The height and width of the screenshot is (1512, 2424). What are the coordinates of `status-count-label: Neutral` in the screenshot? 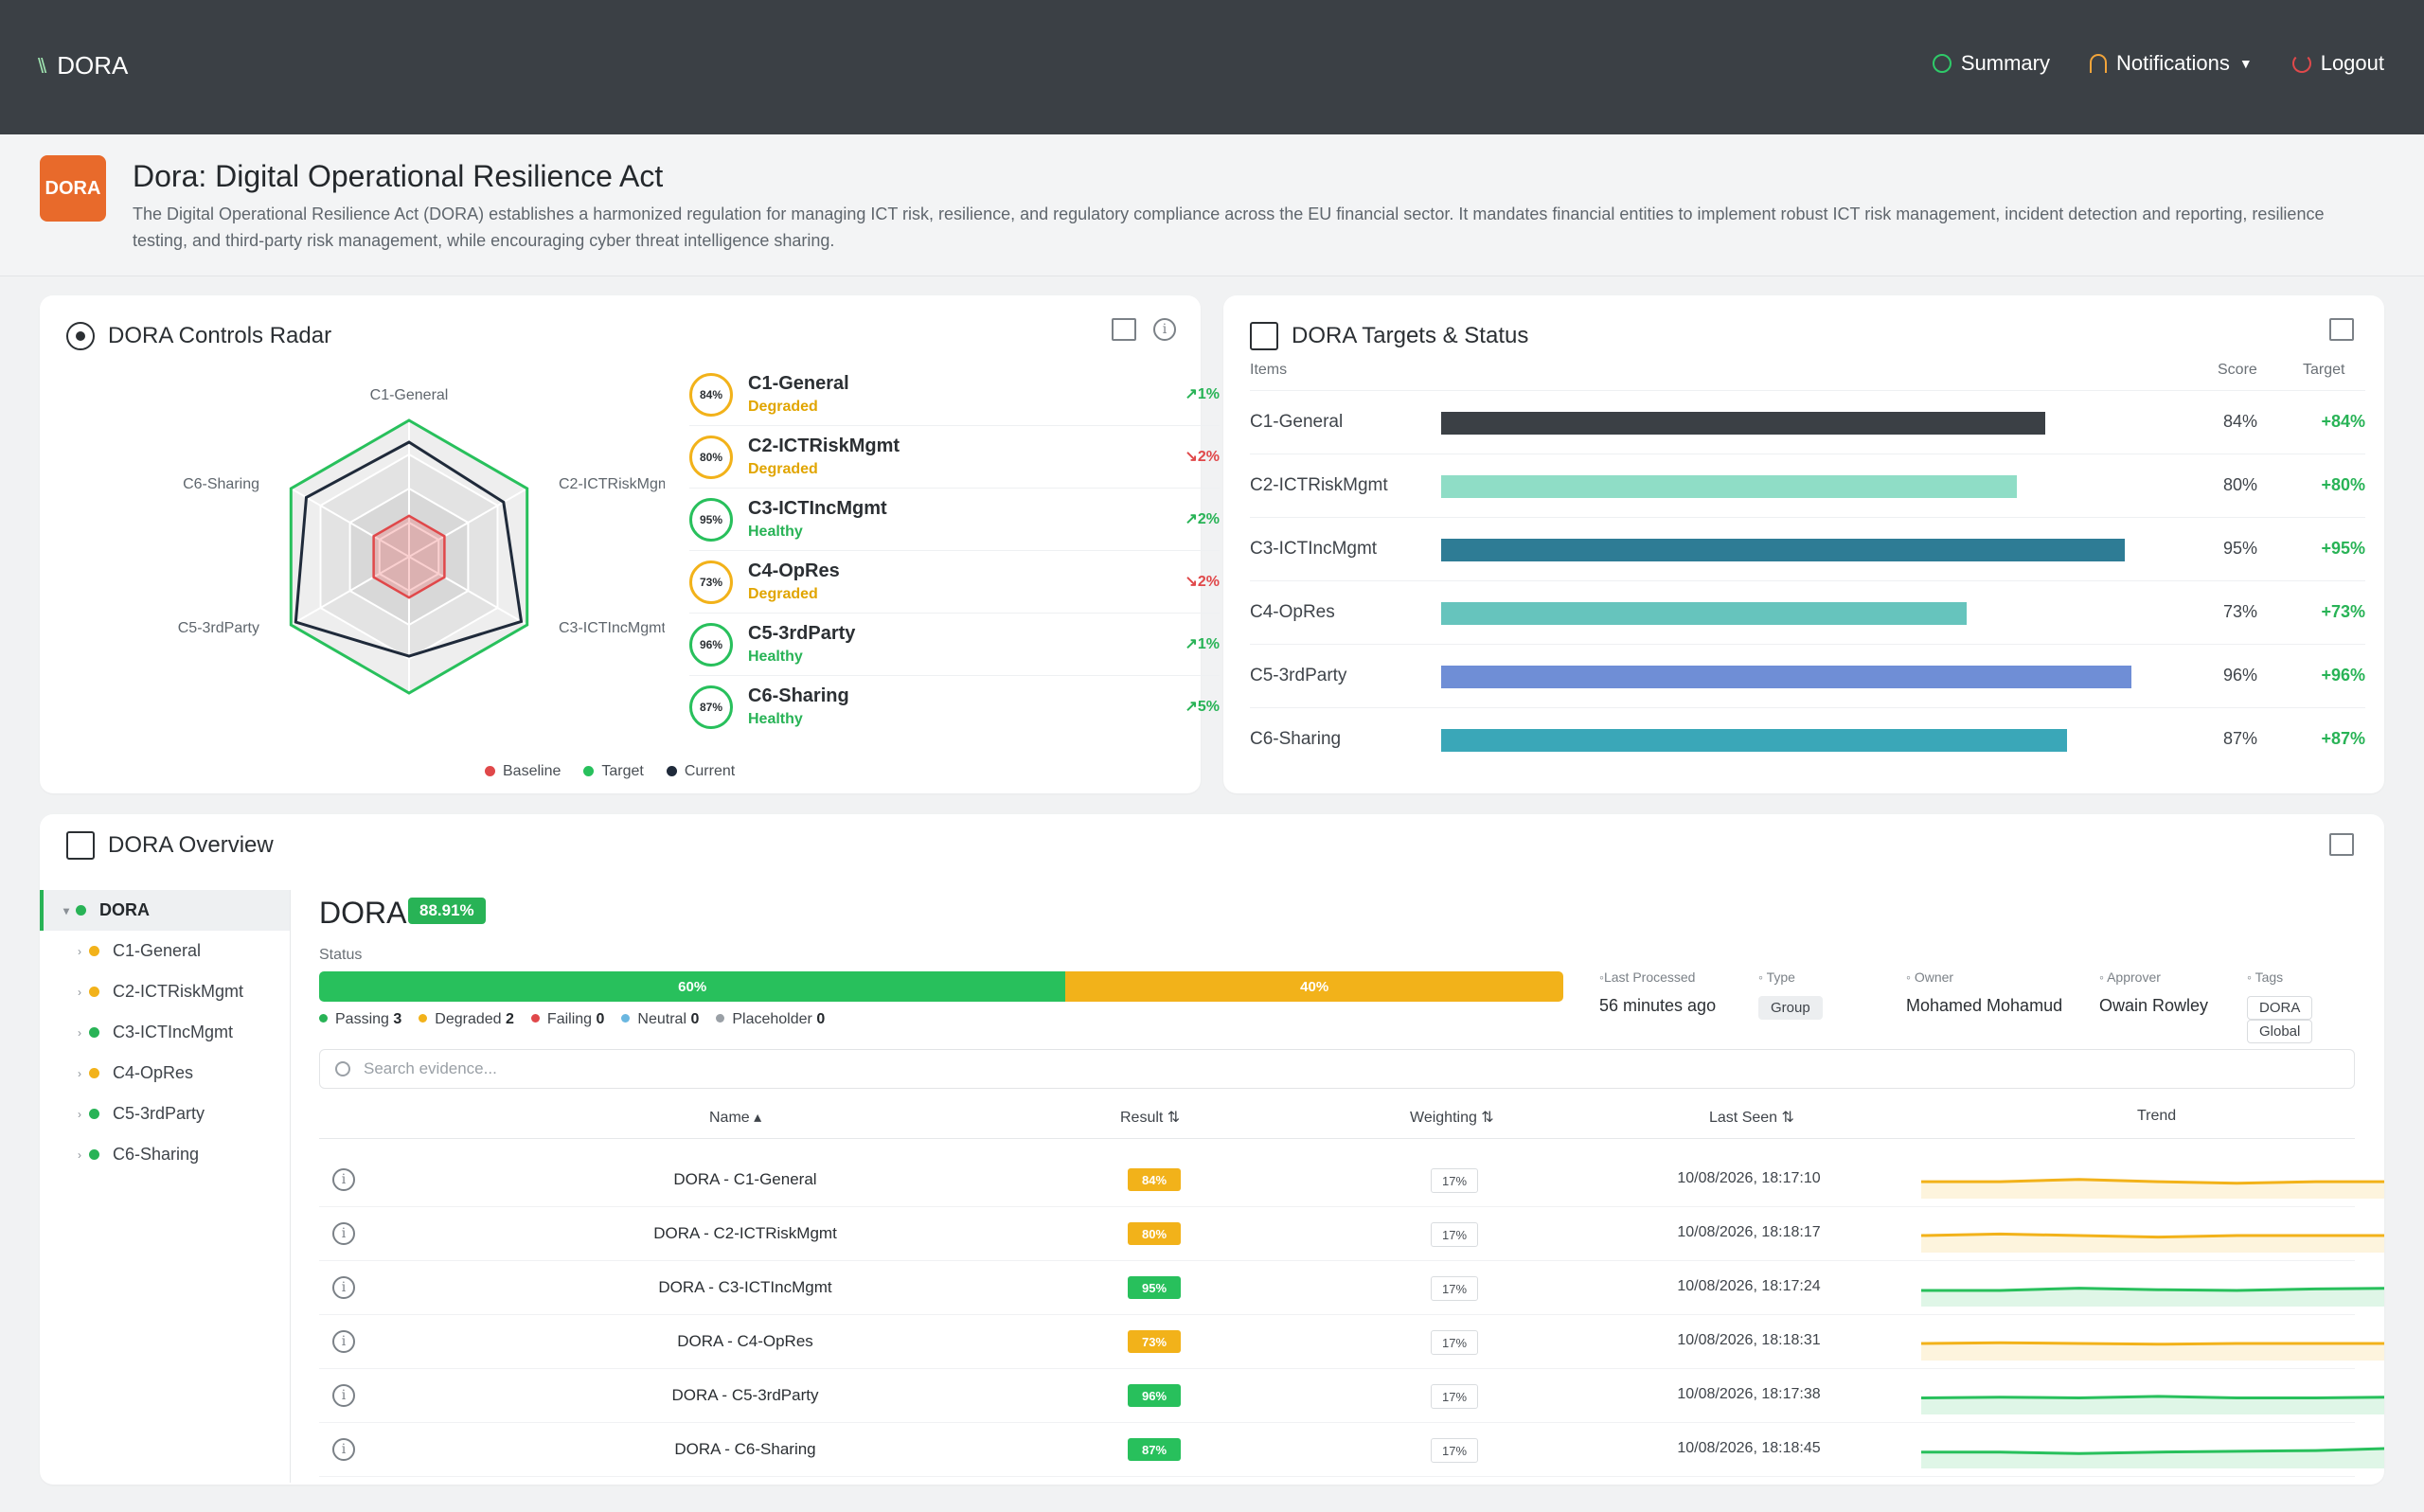 It's located at (661, 1019).